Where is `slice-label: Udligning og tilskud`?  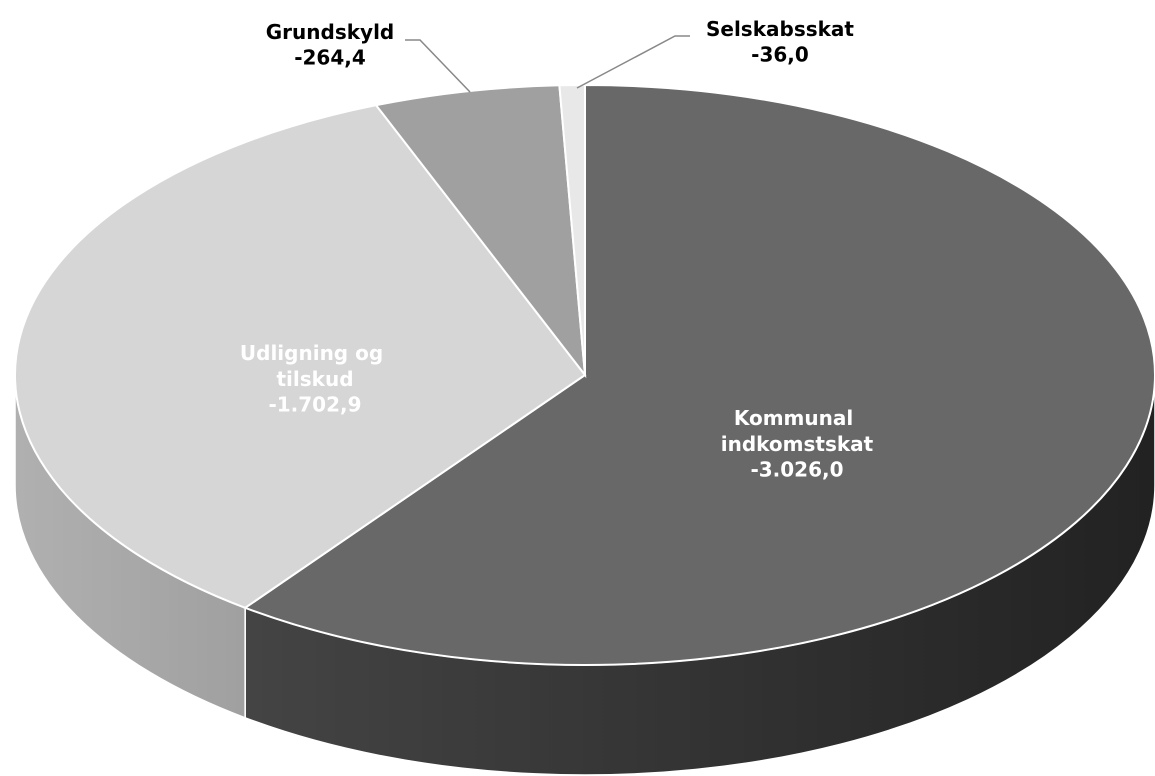
slice-label: Udligning og tilskud is located at coordinates (315, 366).